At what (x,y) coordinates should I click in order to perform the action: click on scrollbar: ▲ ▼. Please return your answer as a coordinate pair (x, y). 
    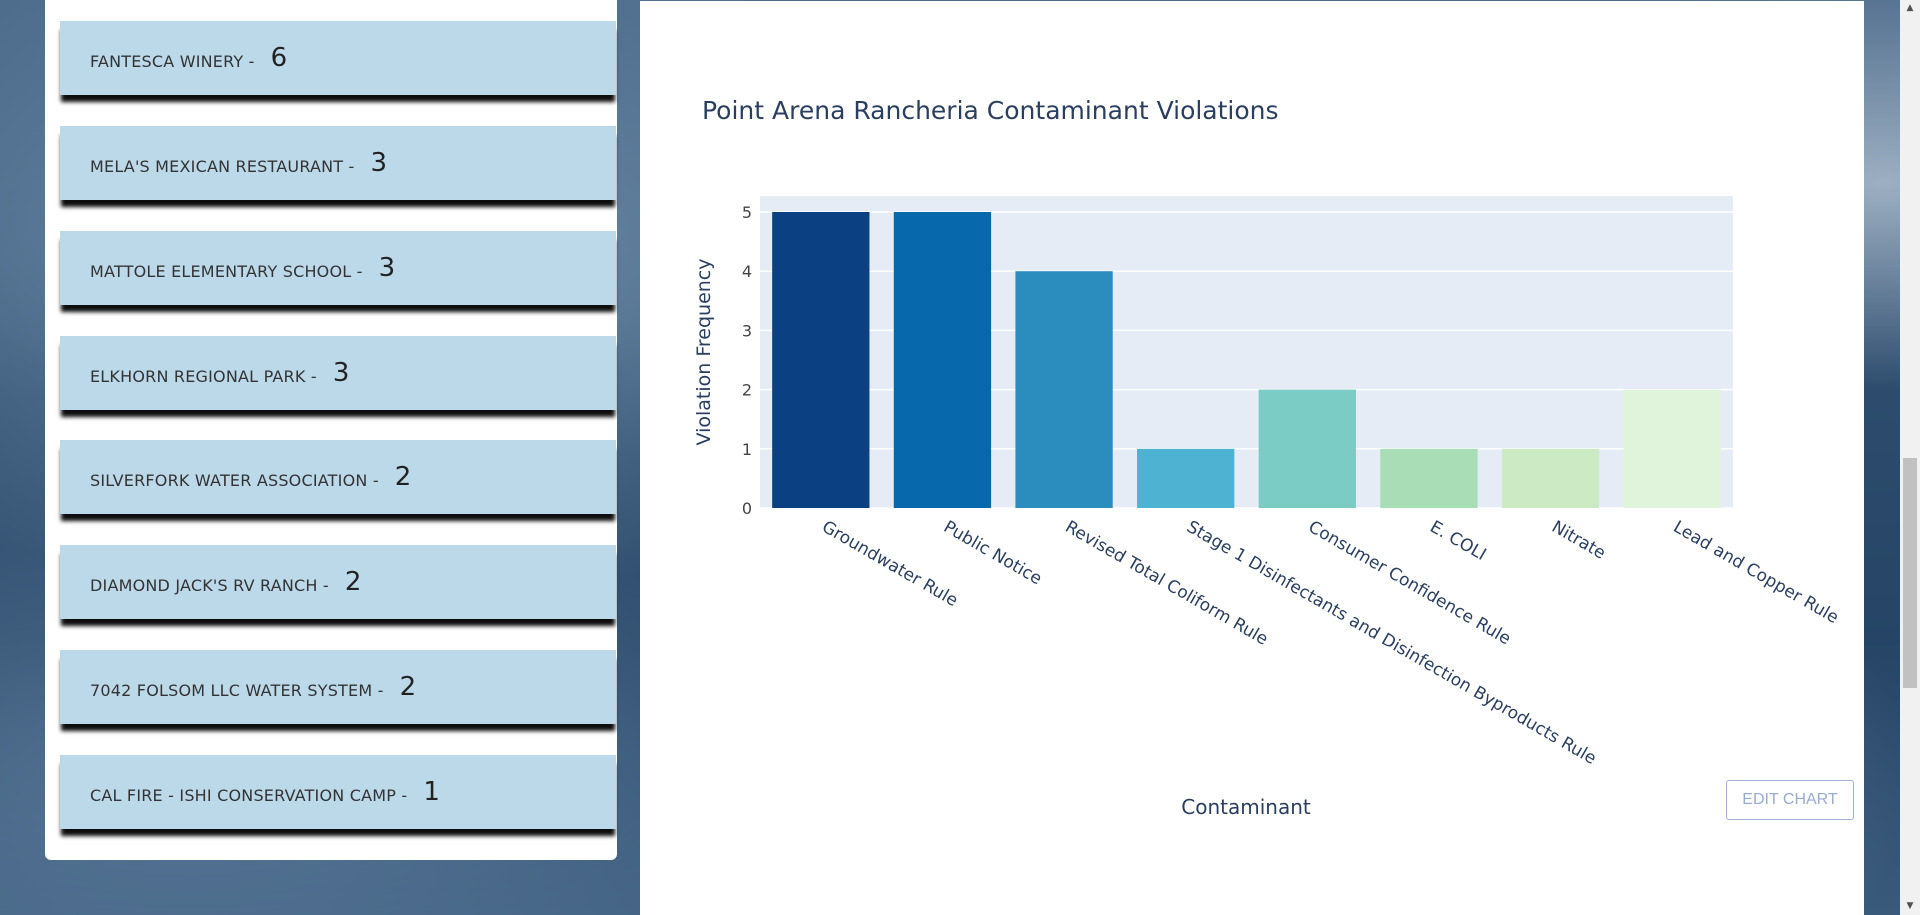
    Looking at the image, I should click on (1910, 457).